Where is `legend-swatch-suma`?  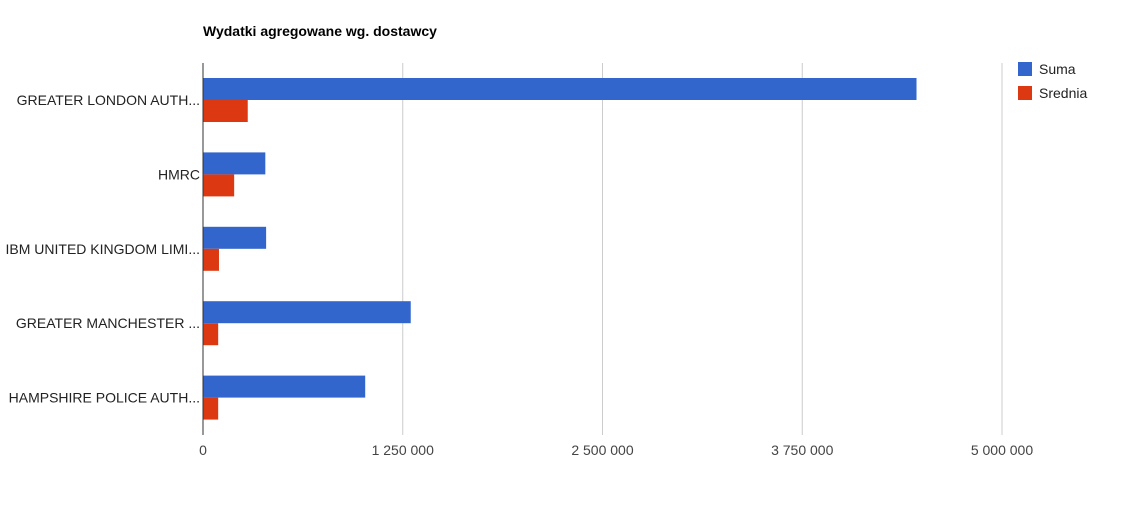
legend-swatch-suma is located at coordinates (1025, 69).